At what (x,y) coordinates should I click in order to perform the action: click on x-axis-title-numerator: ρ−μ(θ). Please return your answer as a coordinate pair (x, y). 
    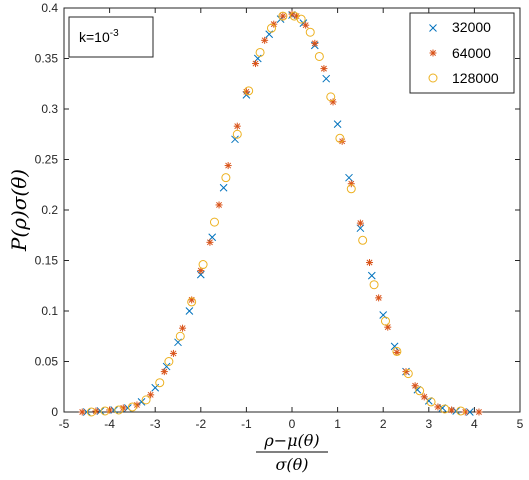
    Looking at the image, I should click on (291, 440).